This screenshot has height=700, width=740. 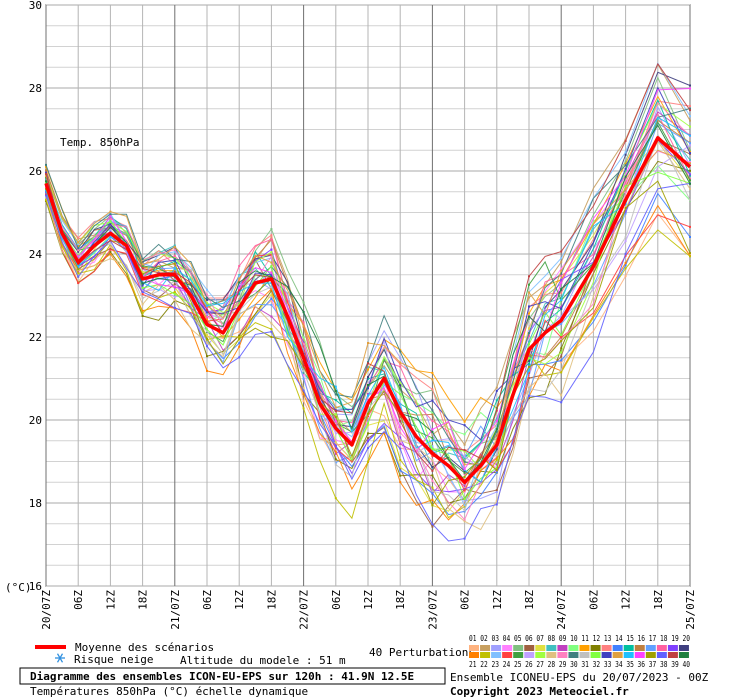 I want to click on x-tick-label: 22/07Z, so click(x=304, y=610).